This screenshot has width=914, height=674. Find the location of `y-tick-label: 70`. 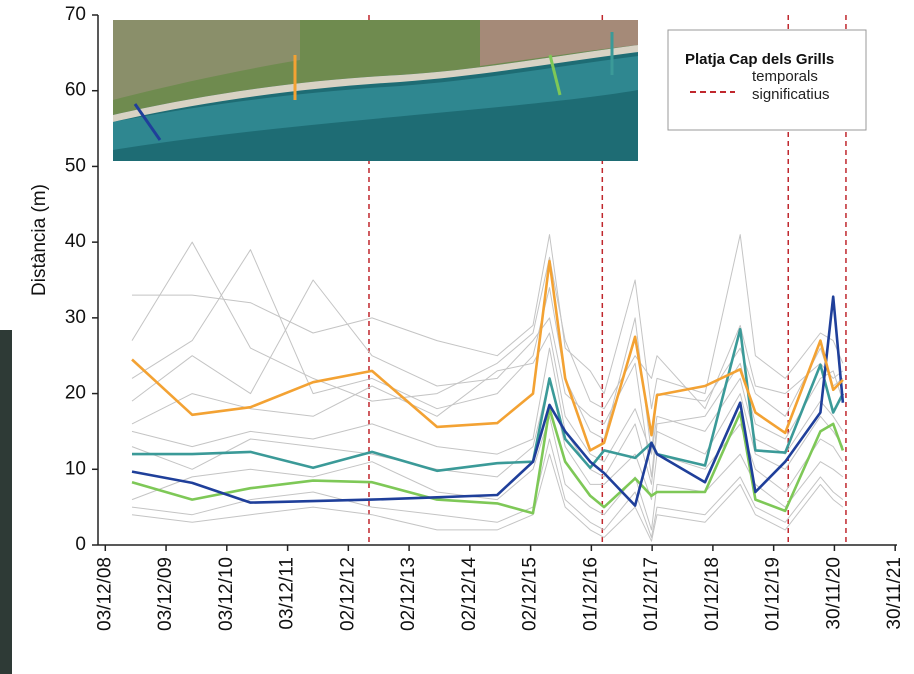

y-tick-label: 70 is located at coordinates (75, 14).